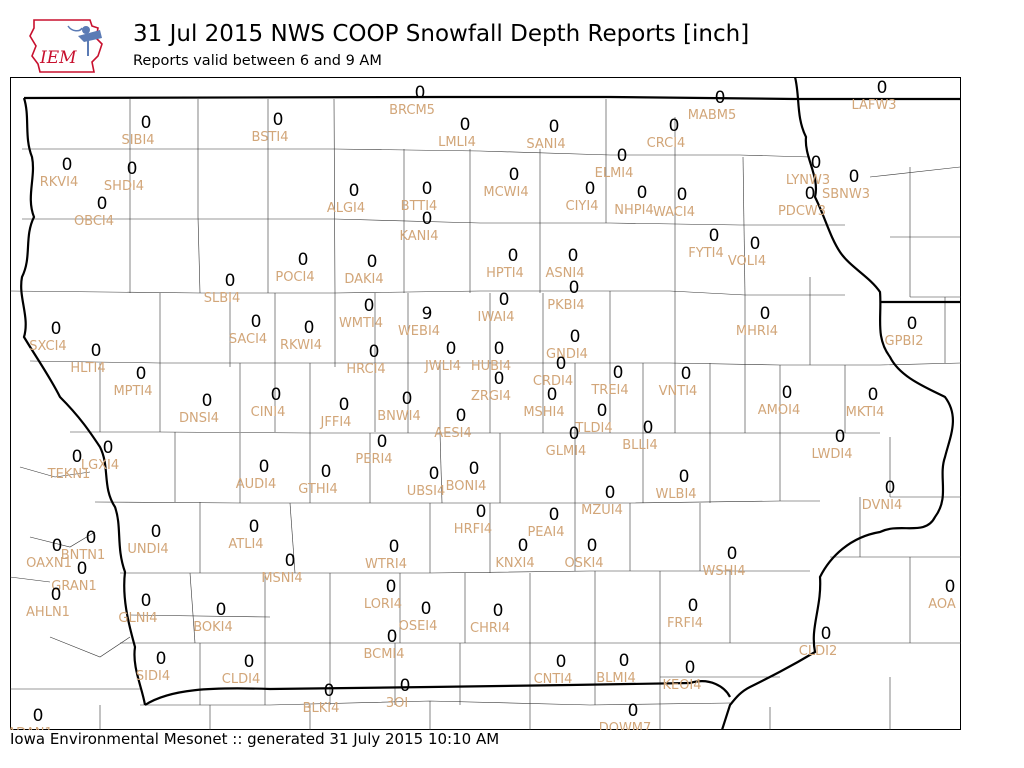 The height and width of the screenshot is (768, 1024). Describe the element at coordinates (427, 314) in the screenshot. I see `station-value: 9` at that location.